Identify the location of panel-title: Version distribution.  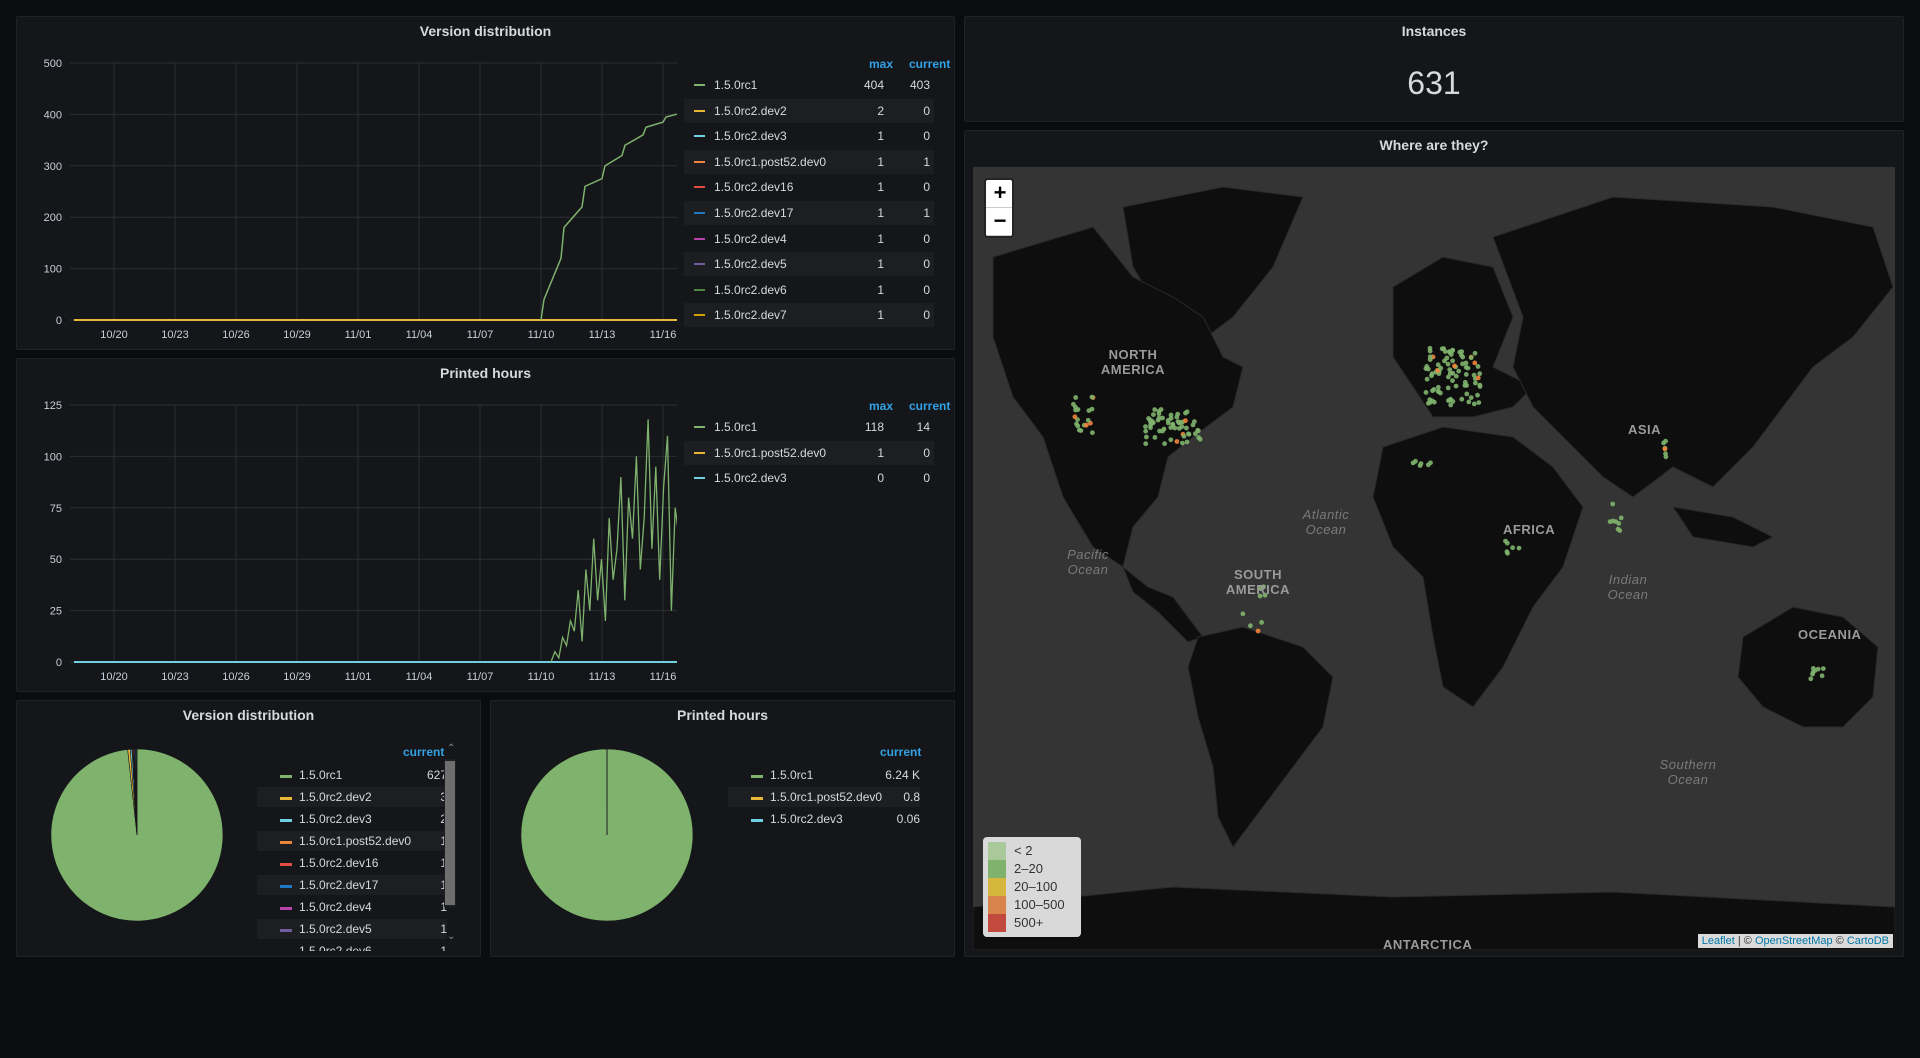
(248, 715).